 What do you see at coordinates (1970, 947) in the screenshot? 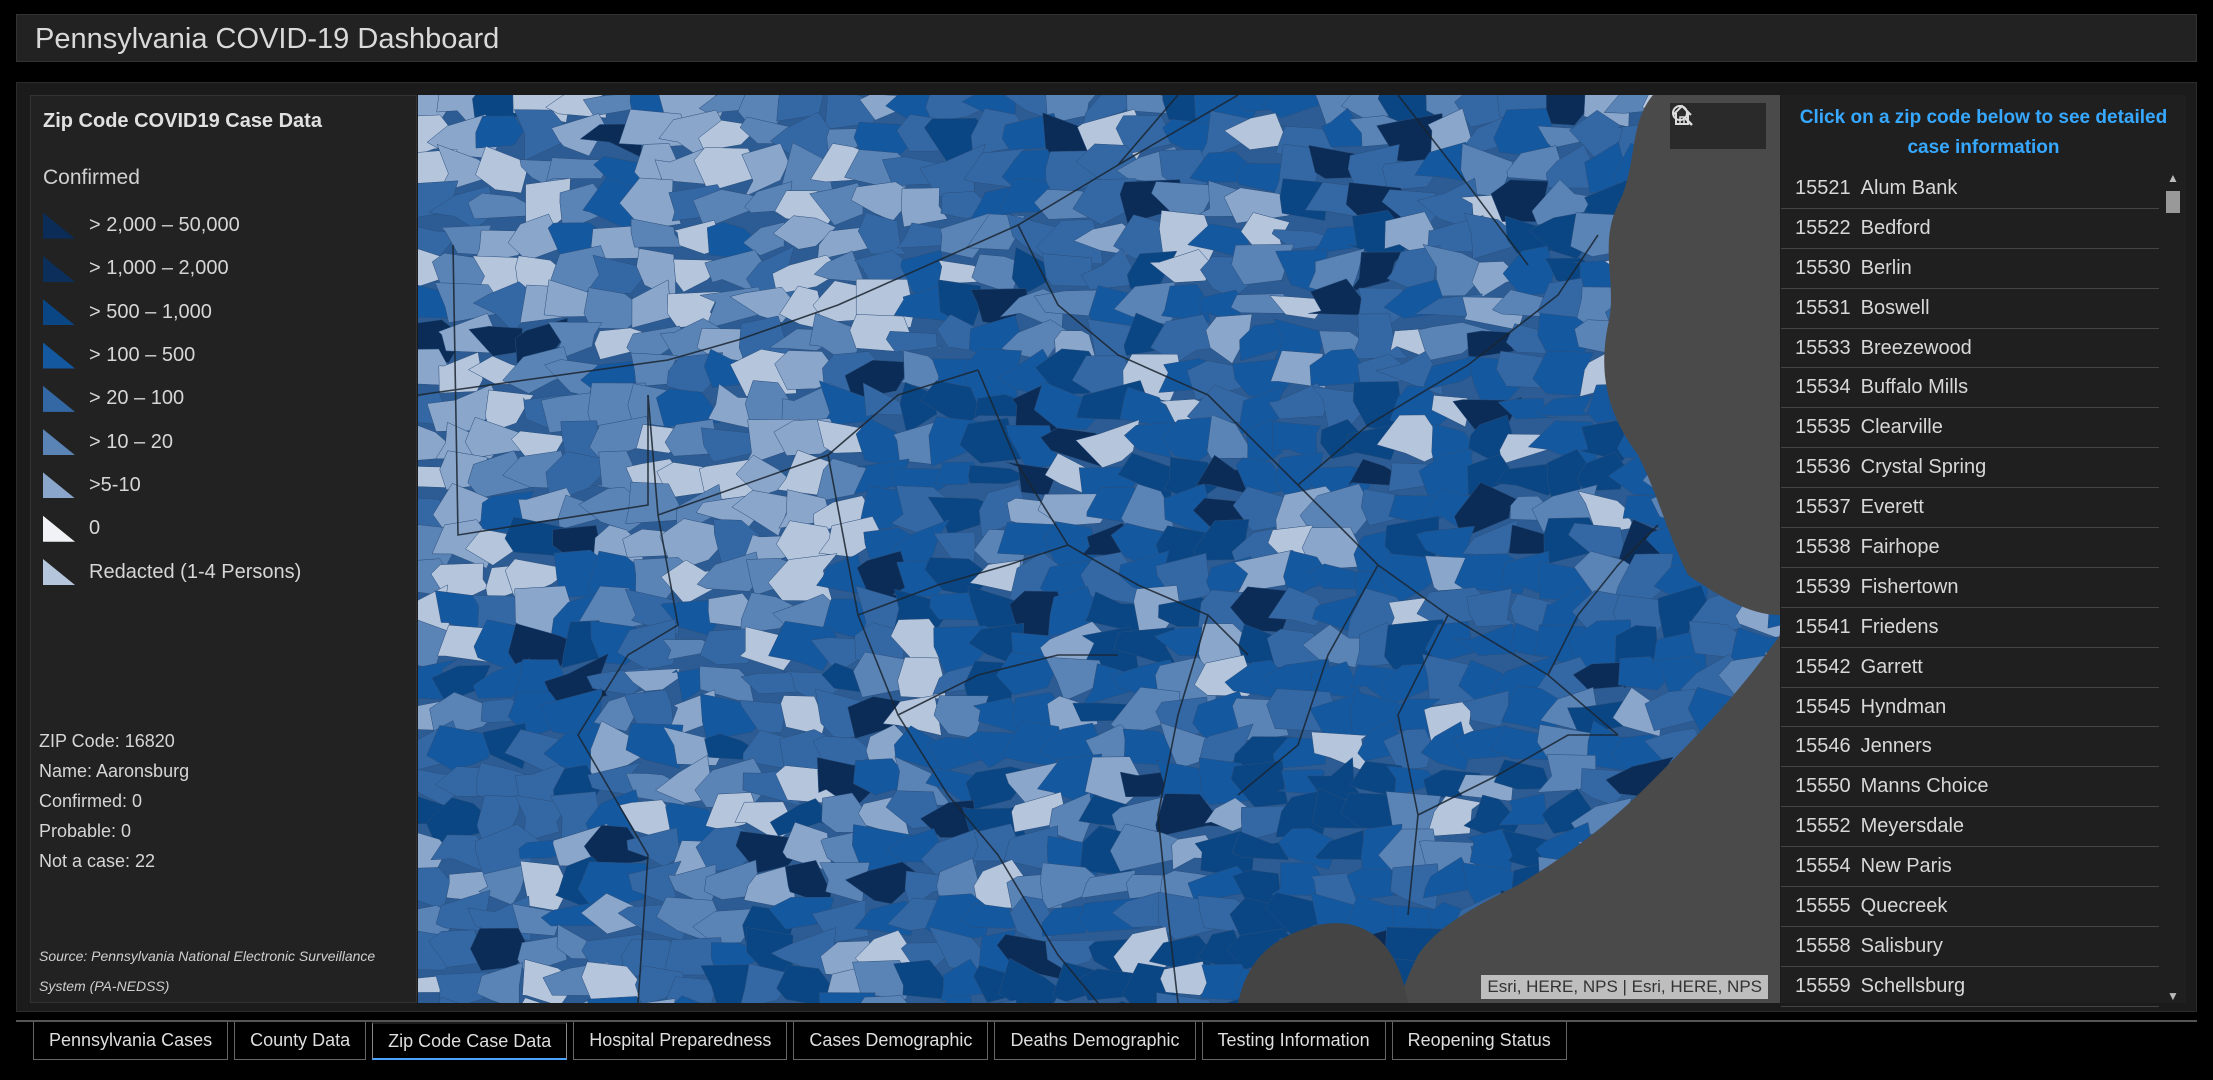
I see `zip-list-item: 15558 Salisbury` at bounding box center [1970, 947].